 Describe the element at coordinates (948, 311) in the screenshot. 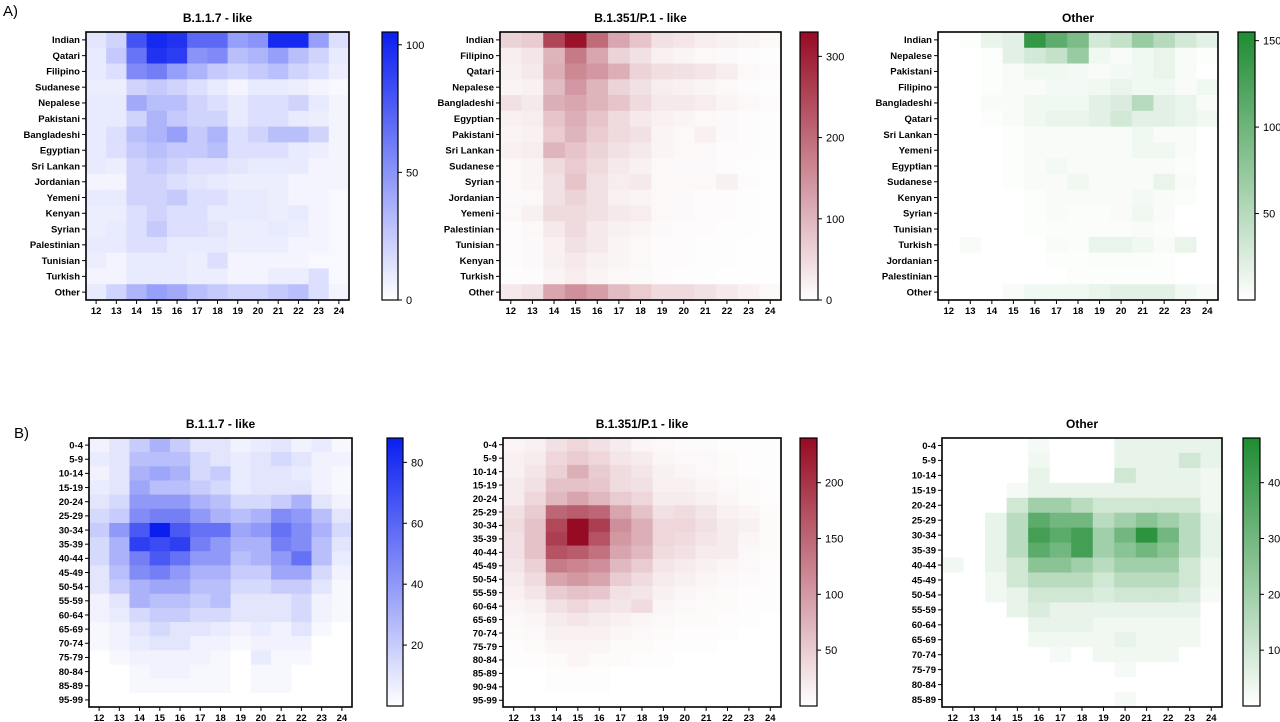

I see `x-tick-label: 12` at that location.